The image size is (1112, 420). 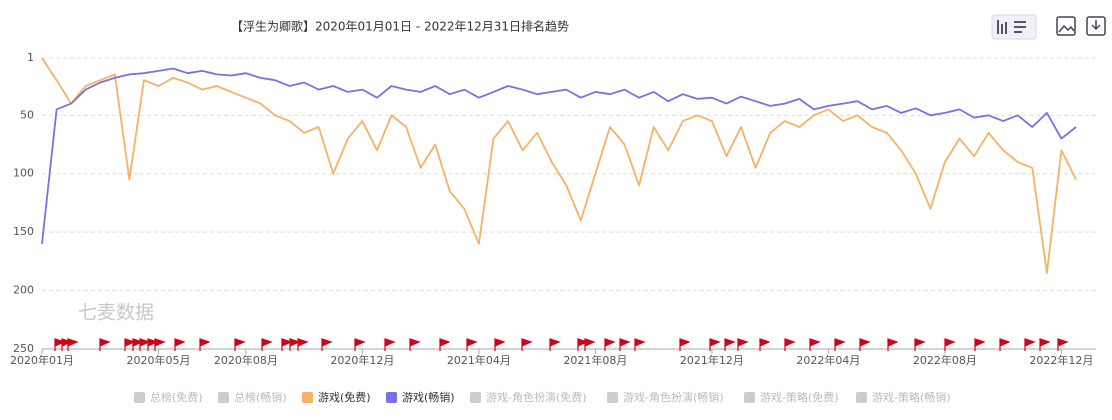 What do you see at coordinates (23, 290) in the screenshot?
I see `y-tick-label: 200` at bounding box center [23, 290].